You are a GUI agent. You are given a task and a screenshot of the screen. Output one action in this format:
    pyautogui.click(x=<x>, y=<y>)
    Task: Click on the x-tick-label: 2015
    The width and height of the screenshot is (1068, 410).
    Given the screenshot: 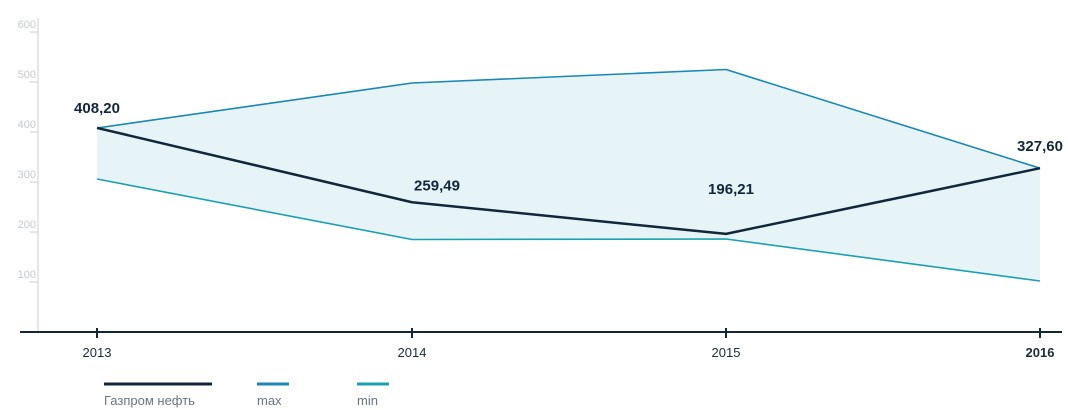 What is the action you would take?
    pyautogui.click(x=726, y=352)
    